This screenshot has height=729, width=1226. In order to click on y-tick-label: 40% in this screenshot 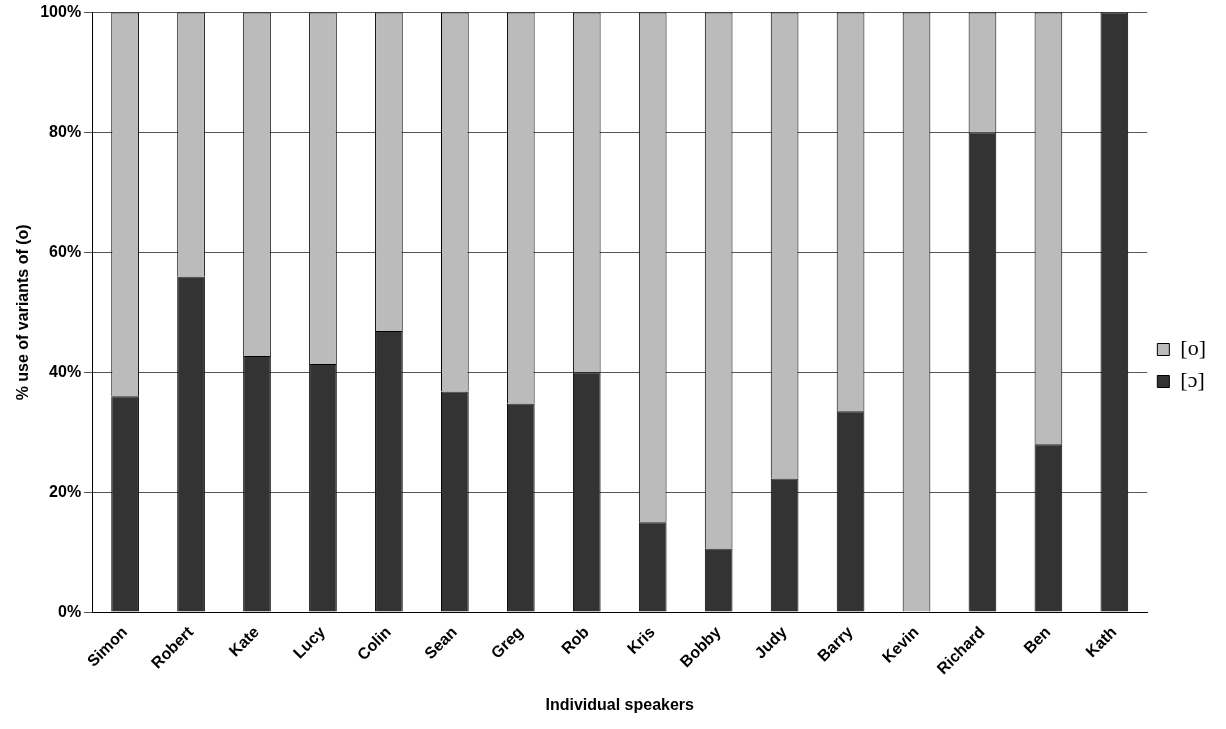, I will do `click(65, 371)`.